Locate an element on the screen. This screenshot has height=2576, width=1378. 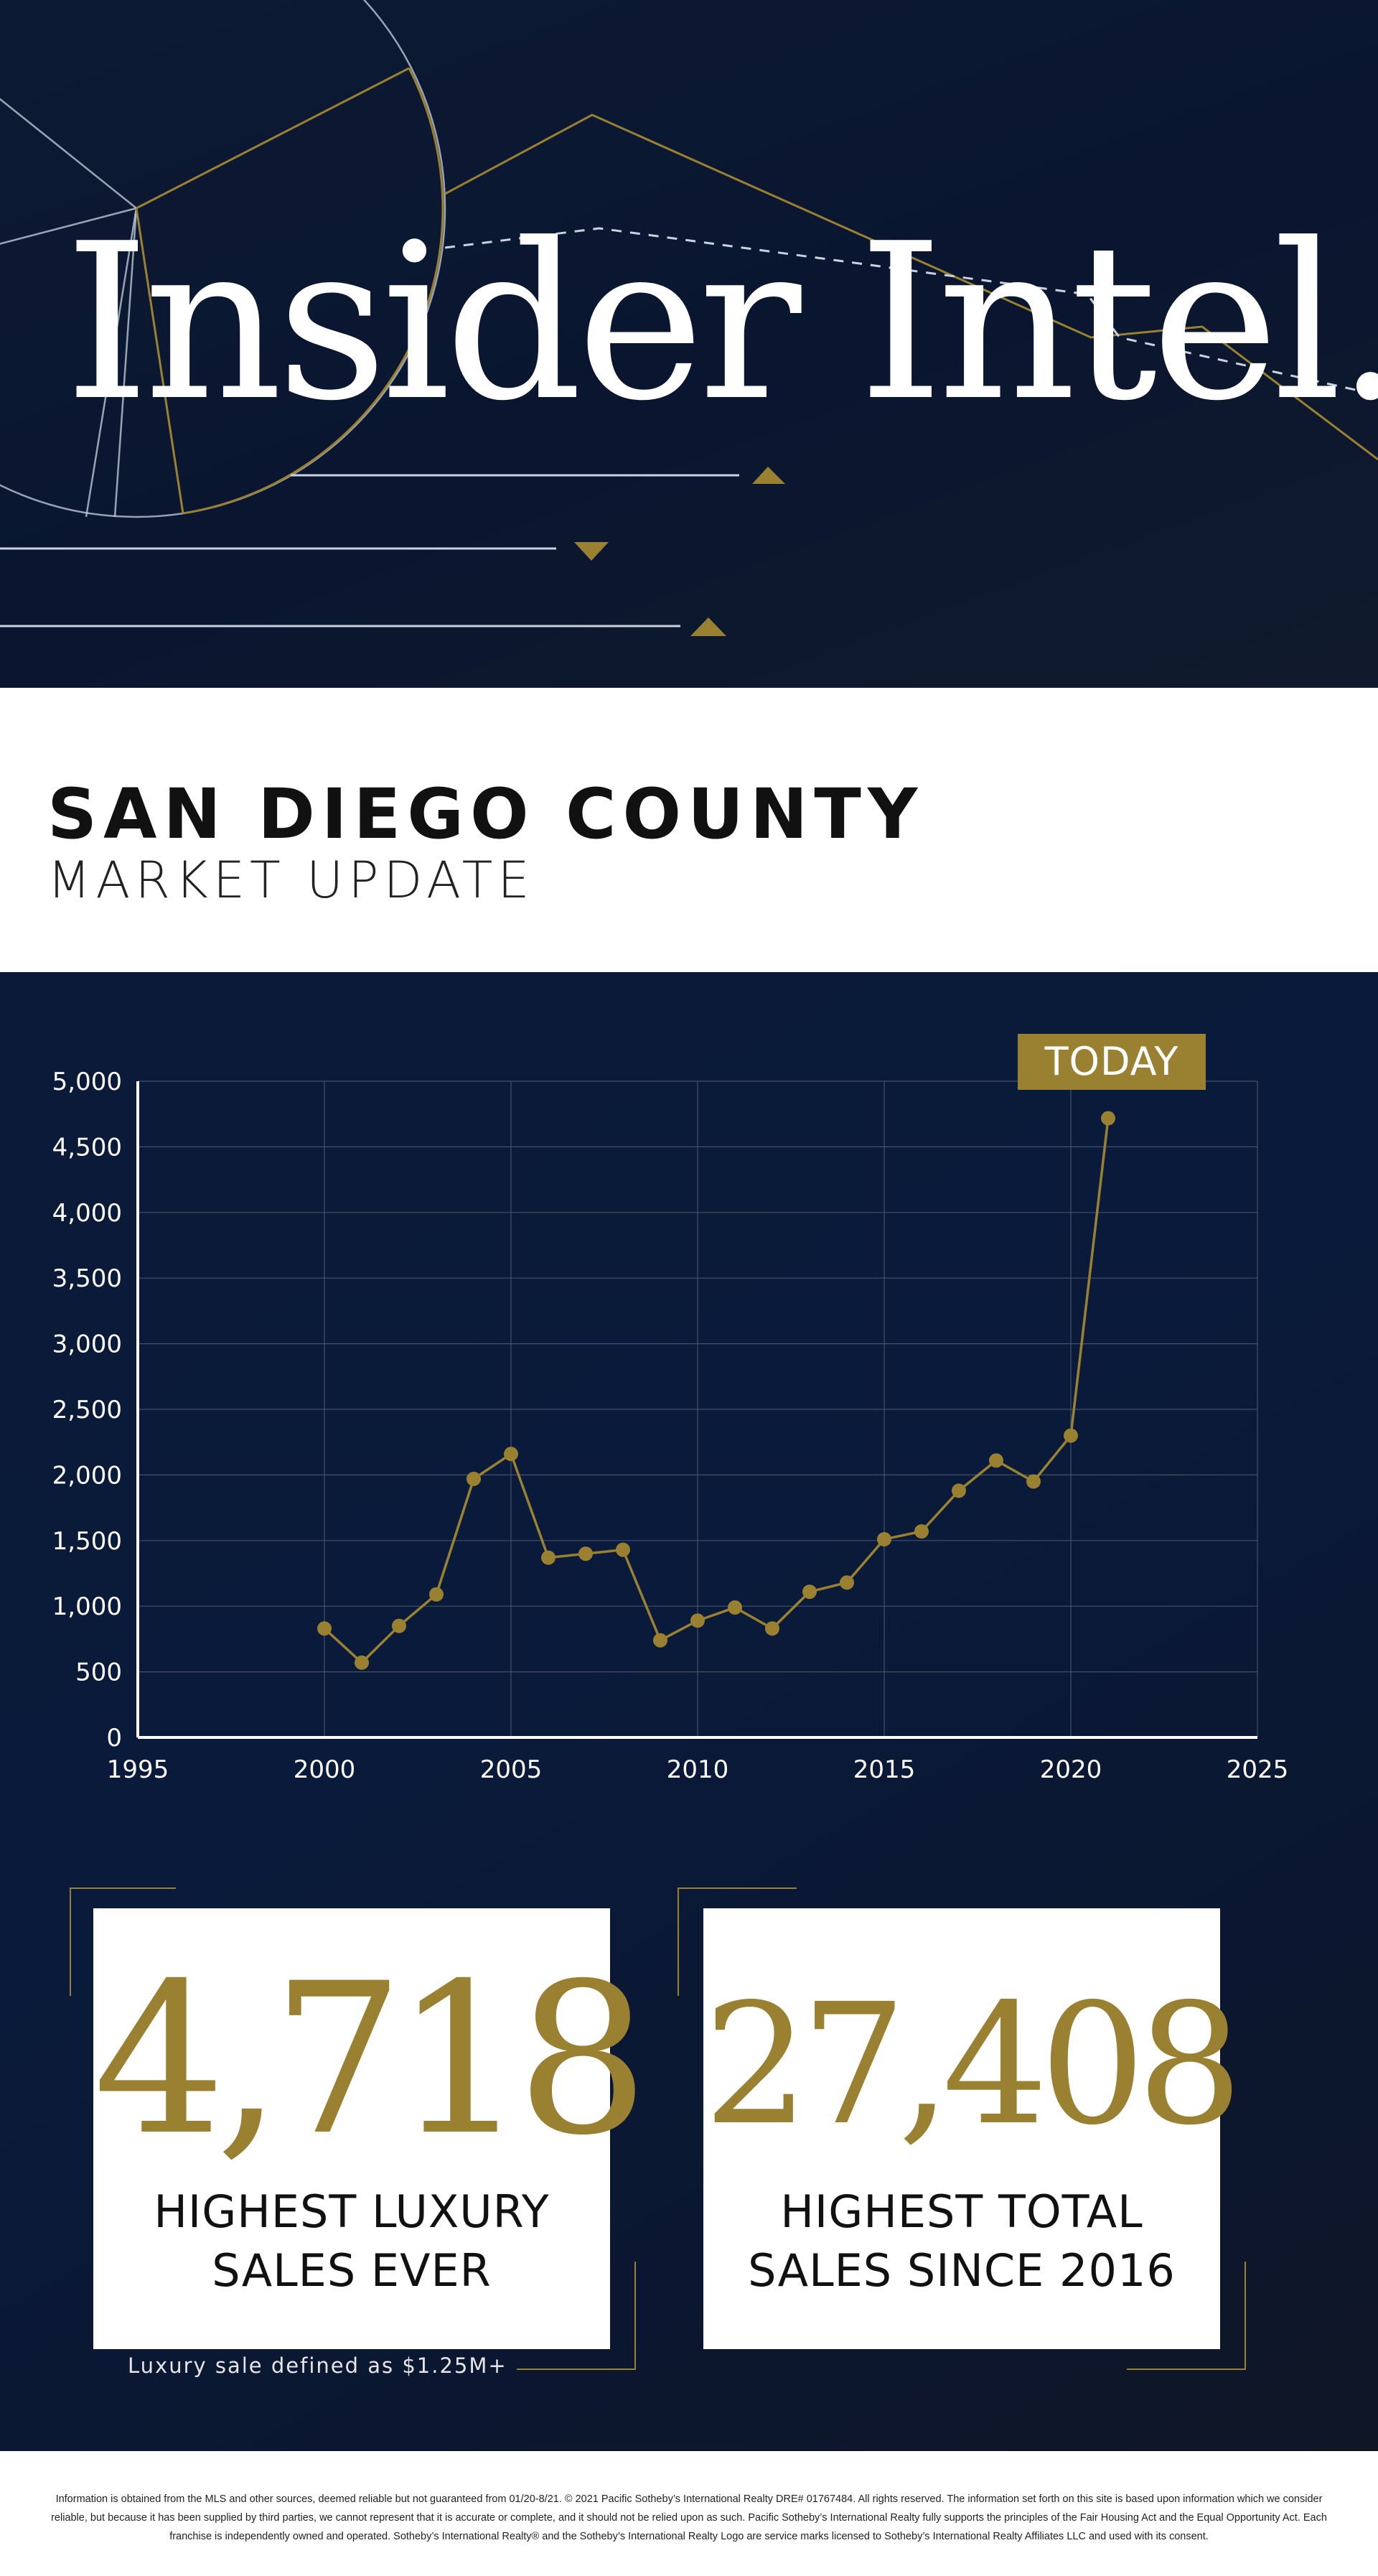
x-tick-label: 1995 is located at coordinates (138, 1769).